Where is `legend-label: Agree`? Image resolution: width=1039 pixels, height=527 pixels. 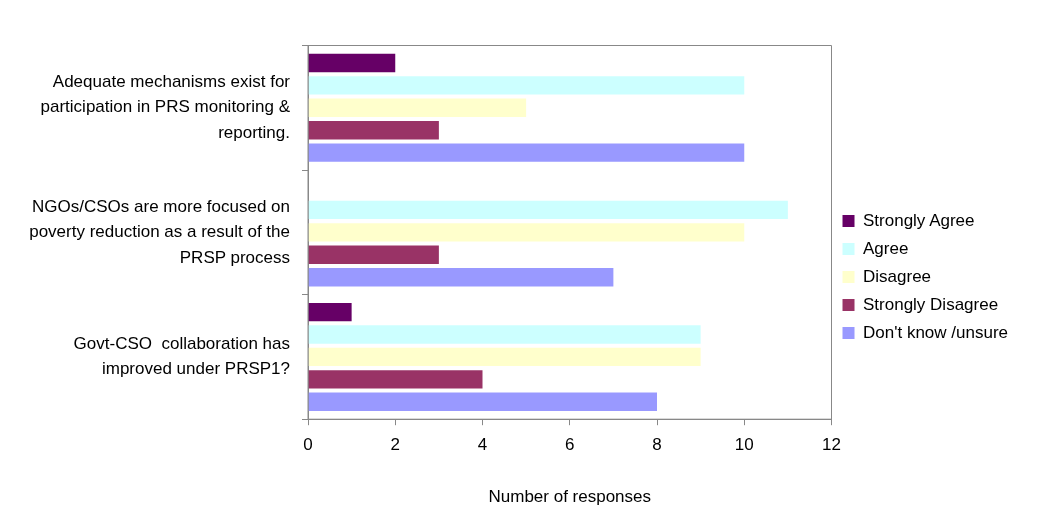 legend-label: Agree is located at coordinates (886, 248).